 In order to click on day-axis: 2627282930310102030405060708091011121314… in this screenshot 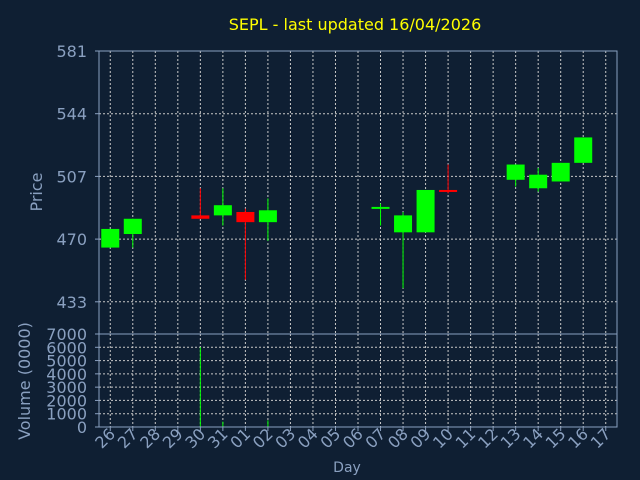, I will do `click(352, 438)`.